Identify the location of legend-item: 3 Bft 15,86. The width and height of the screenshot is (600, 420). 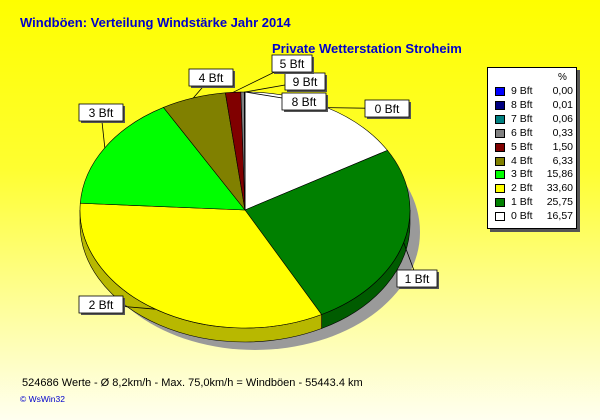
(533, 174).